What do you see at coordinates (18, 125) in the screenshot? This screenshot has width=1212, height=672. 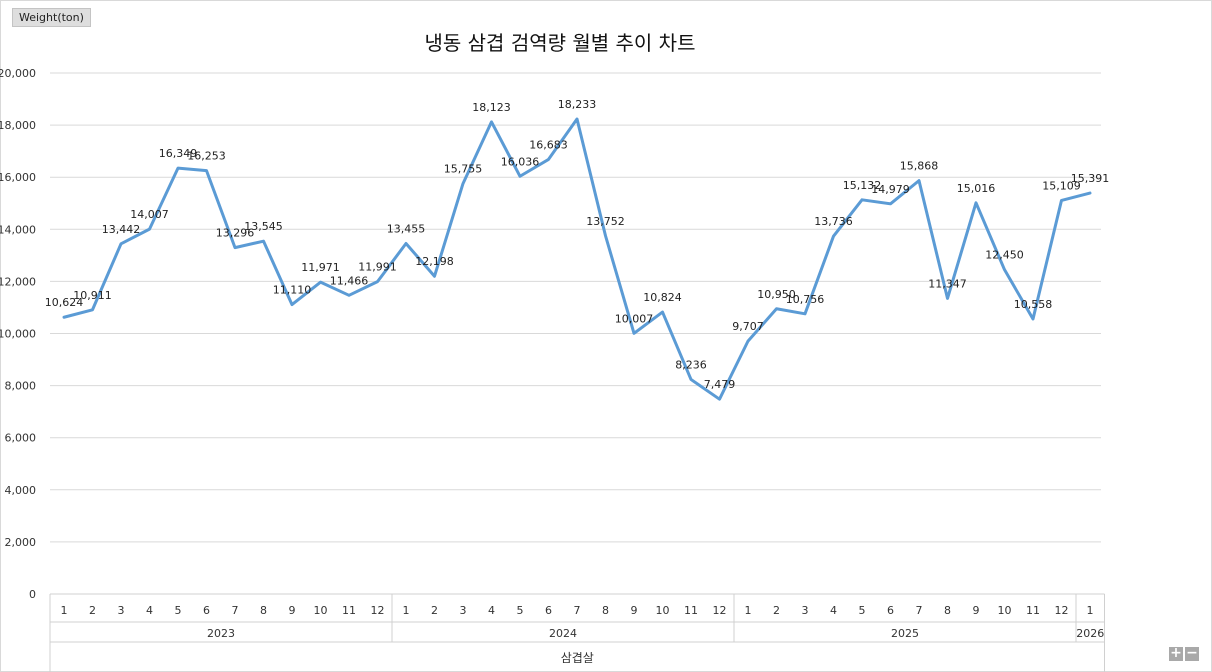 I see `y-tick-label: 18,000` at bounding box center [18, 125].